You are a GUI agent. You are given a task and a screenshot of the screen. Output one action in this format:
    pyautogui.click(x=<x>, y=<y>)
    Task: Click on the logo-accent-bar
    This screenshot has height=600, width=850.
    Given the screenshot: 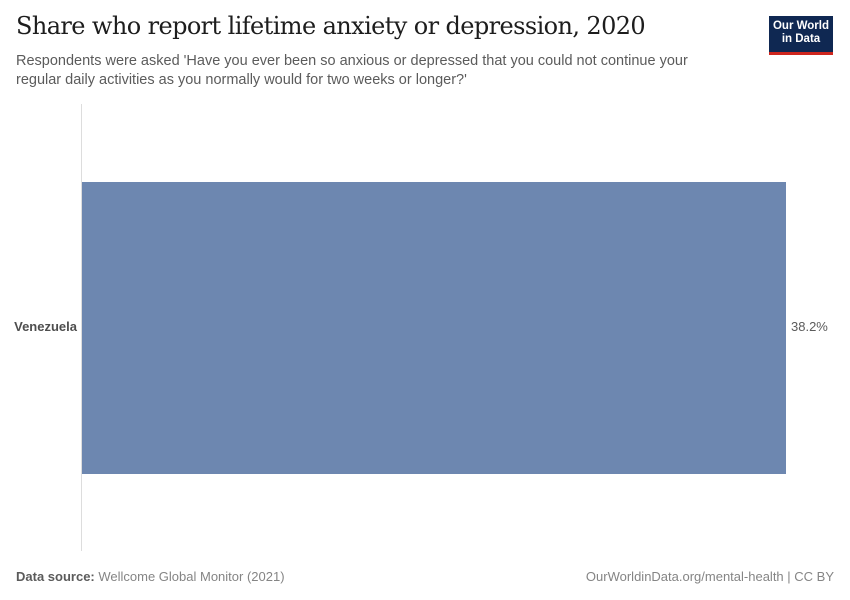 What is the action you would take?
    pyautogui.click(x=801, y=53)
    